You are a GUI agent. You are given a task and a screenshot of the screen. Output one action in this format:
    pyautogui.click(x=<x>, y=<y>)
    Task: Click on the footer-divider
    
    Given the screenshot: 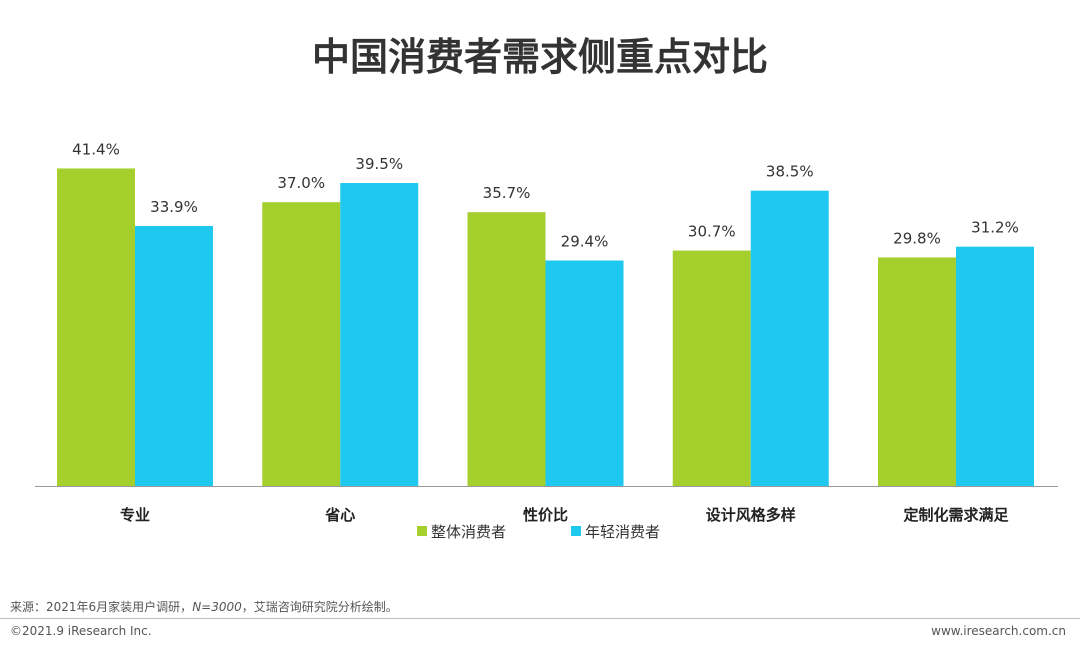 What is the action you would take?
    pyautogui.click(x=540, y=618)
    